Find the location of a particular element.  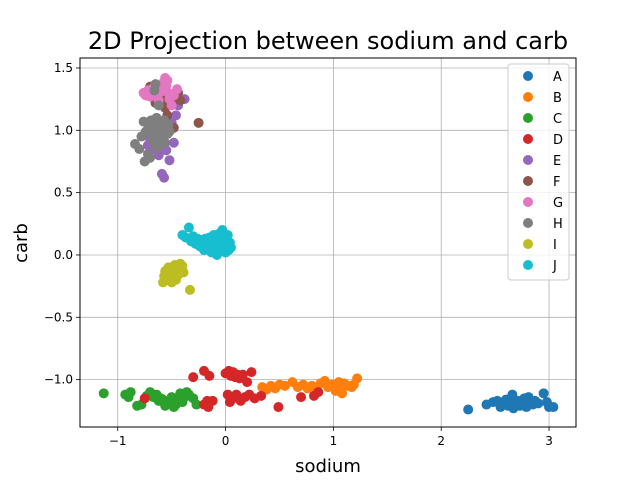

legend-label: H is located at coordinates (558, 224).